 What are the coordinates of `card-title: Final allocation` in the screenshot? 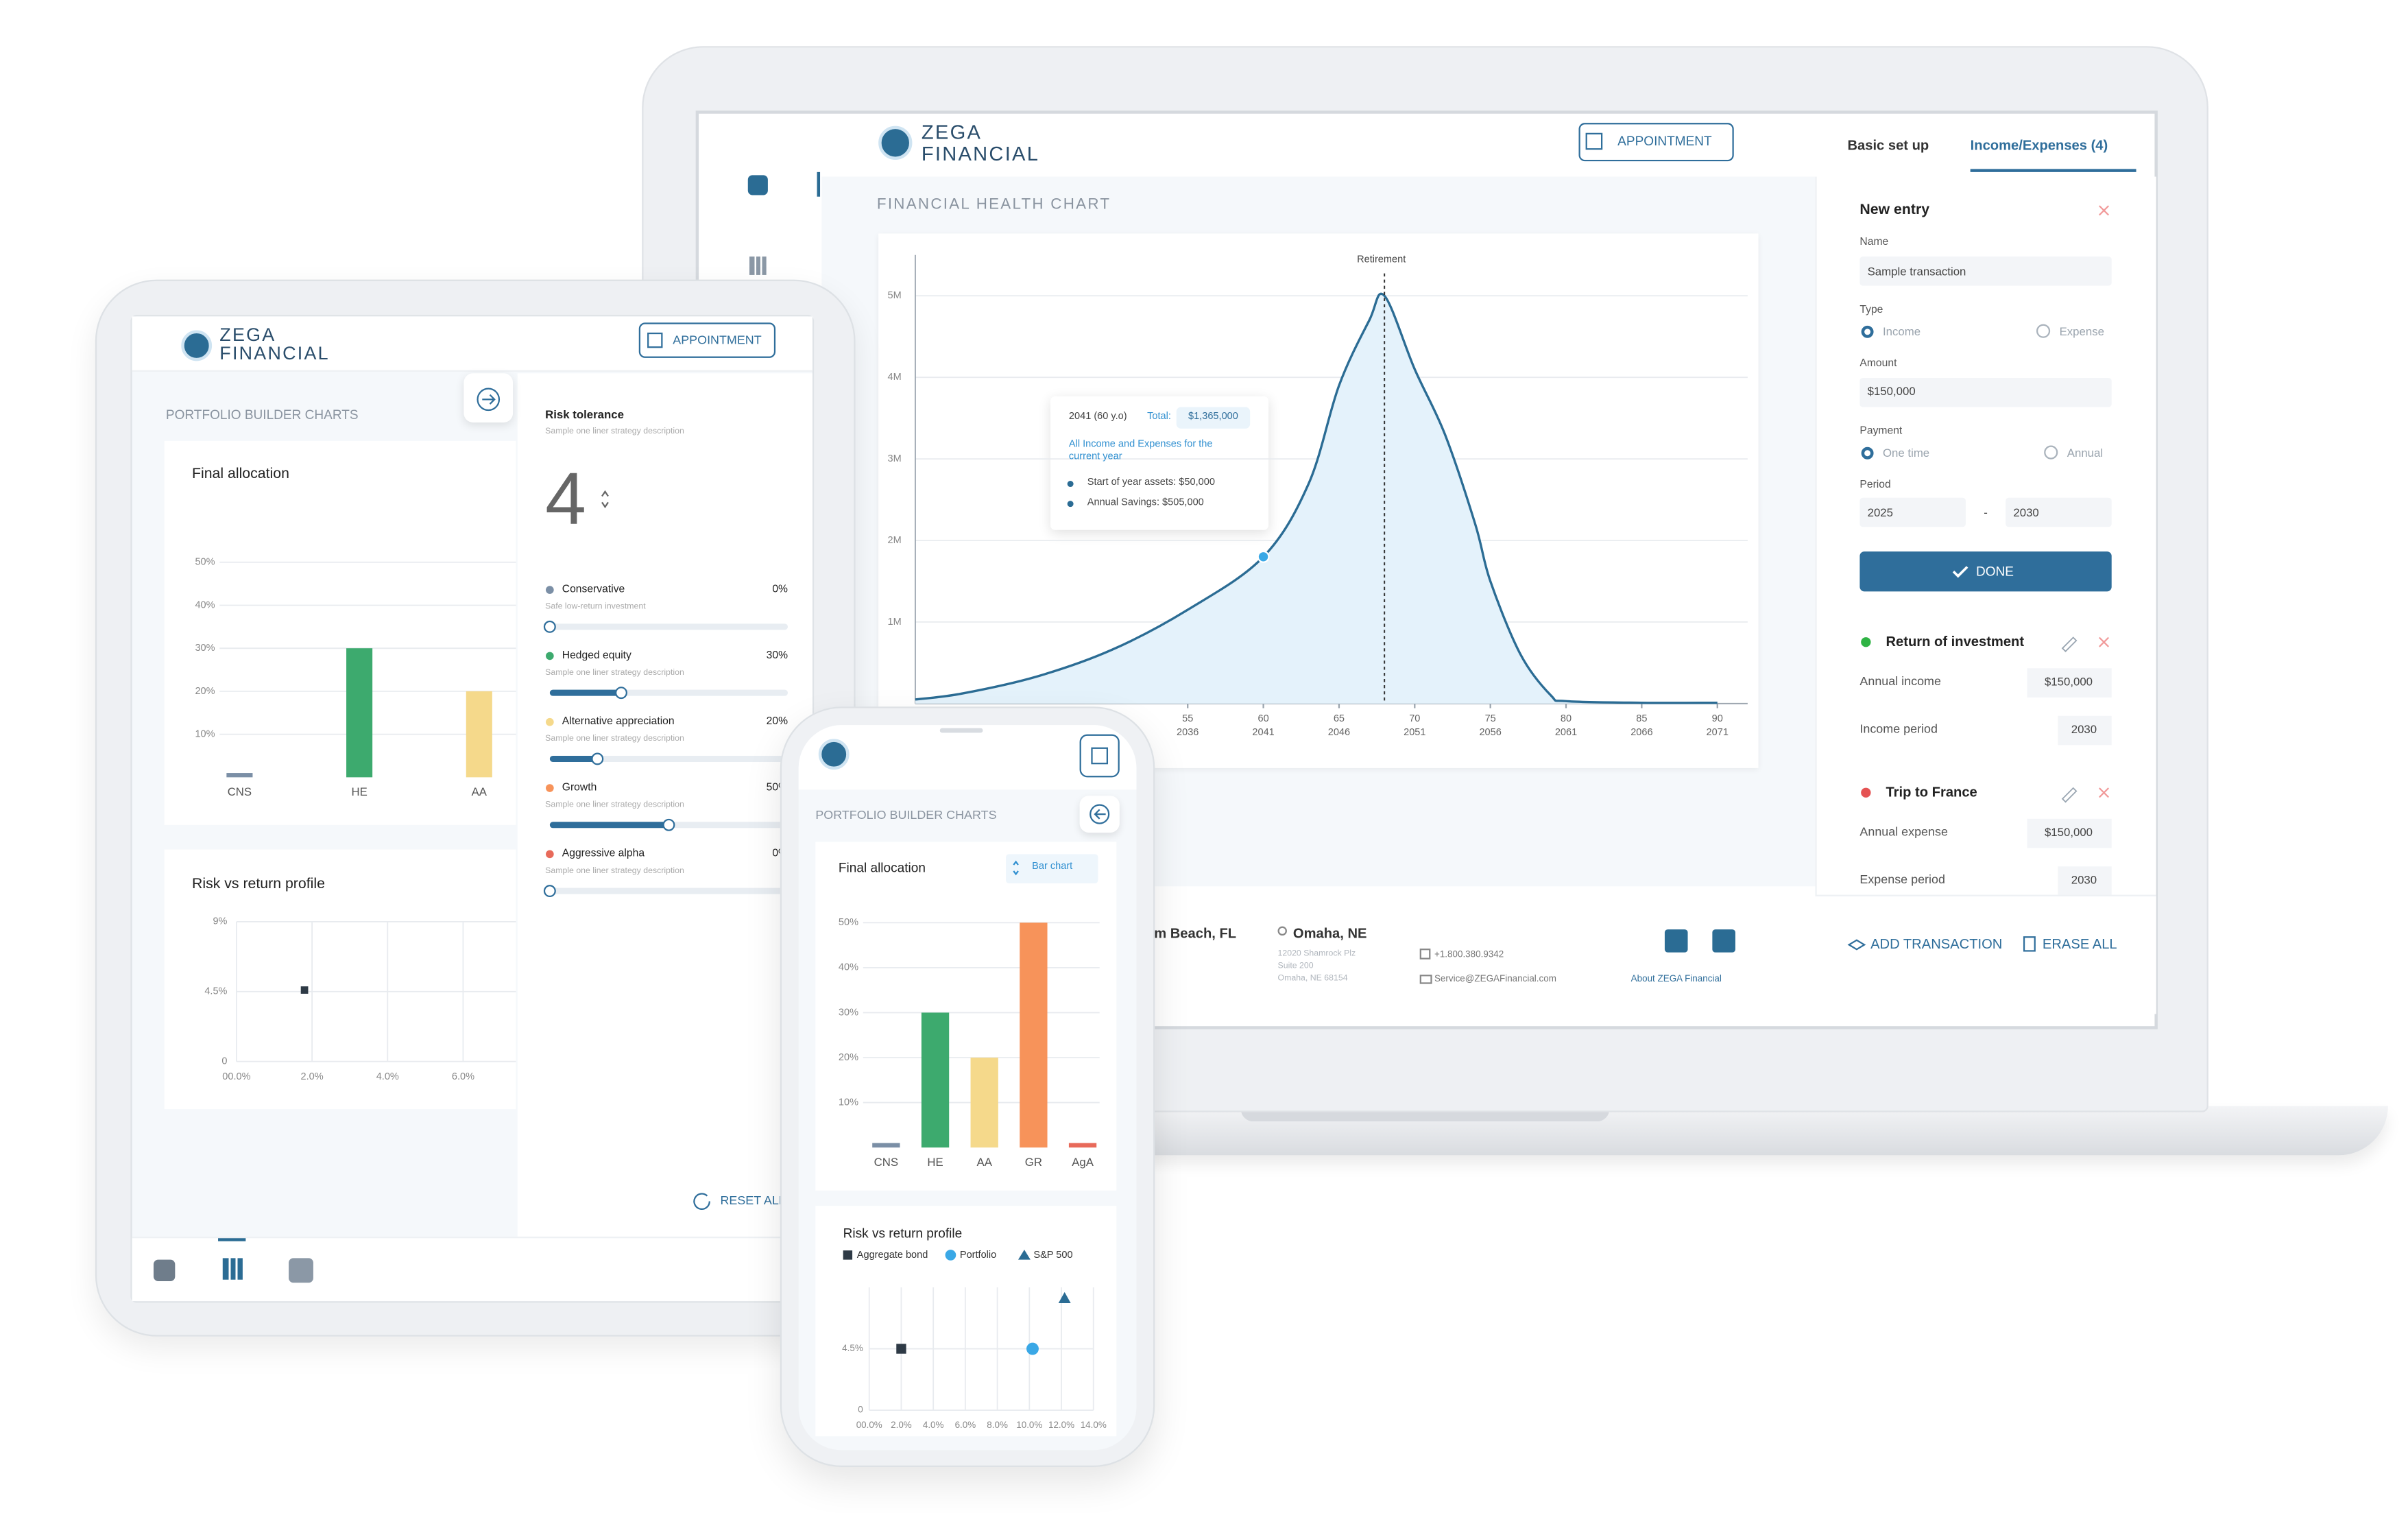 It's located at (240, 474).